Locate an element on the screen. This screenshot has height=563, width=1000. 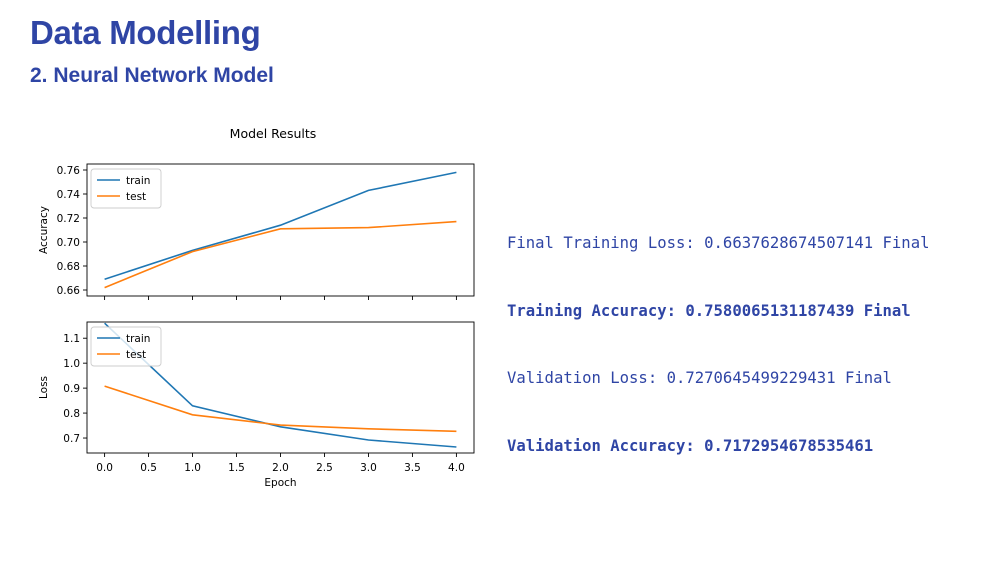
accuracy-series-train-line is located at coordinates (280, 225).